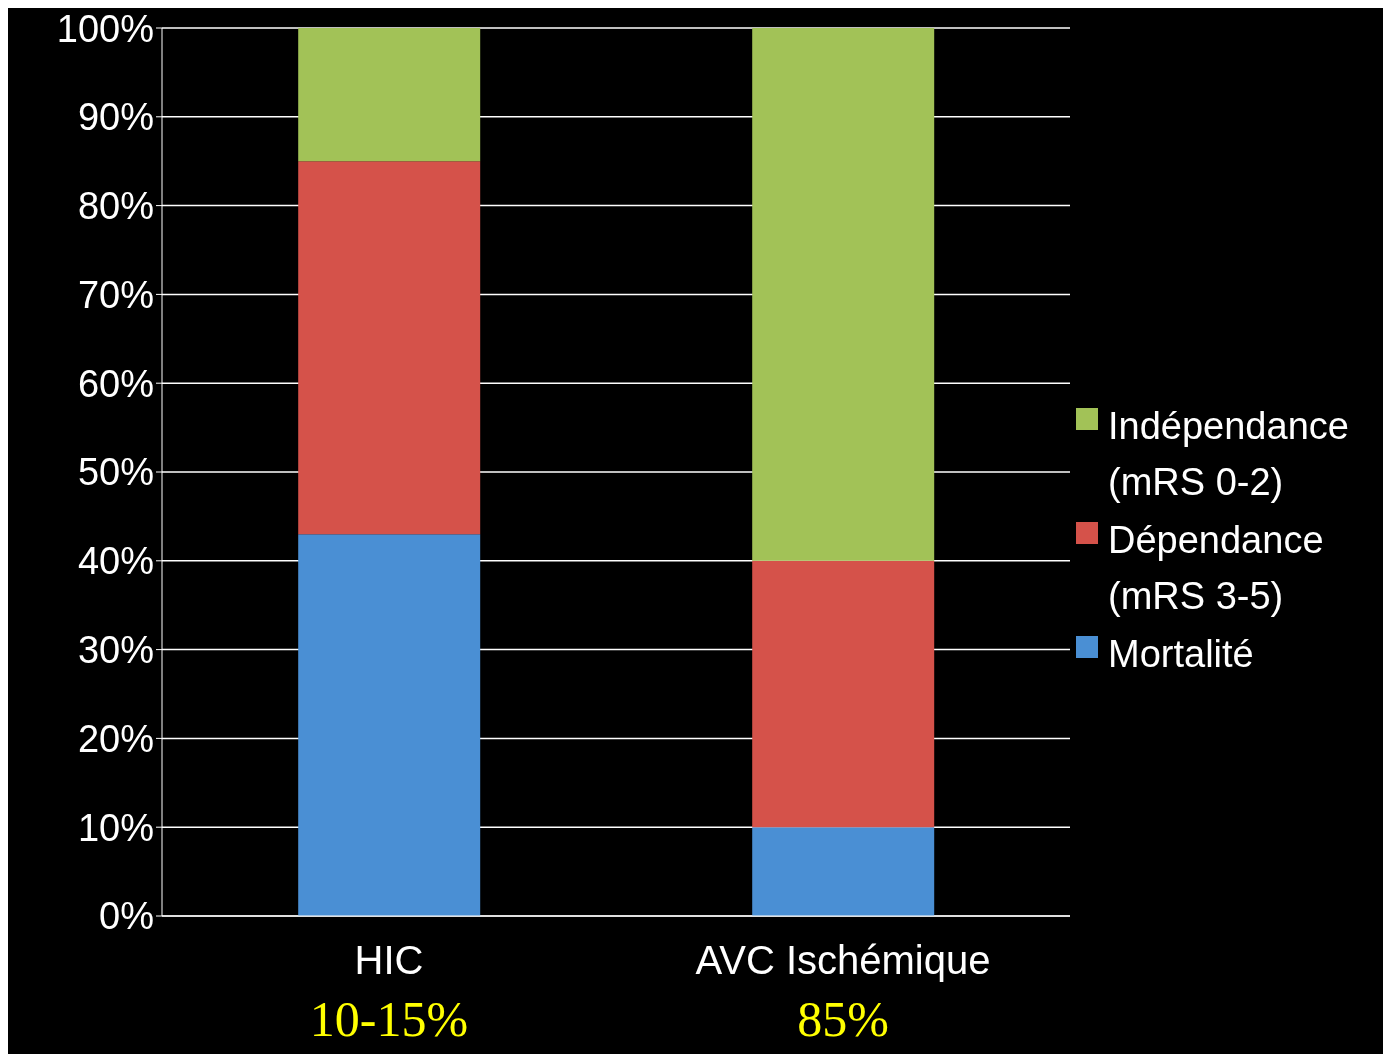 This screenshot has width=1391, height=1062. What do you see at coordinates (115, 827) in the screenshot?
I see `y-tick-label: 10%` at bounding box center [115, 827].